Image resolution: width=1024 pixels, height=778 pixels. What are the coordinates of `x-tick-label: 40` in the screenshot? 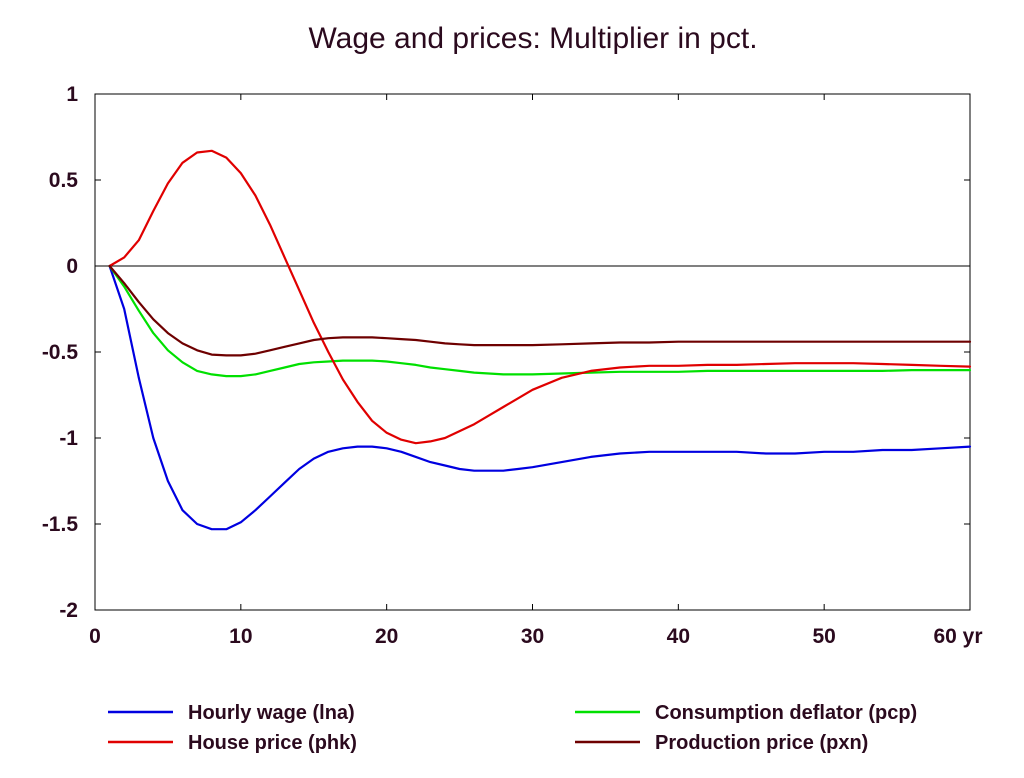 It's located at (678, 636).